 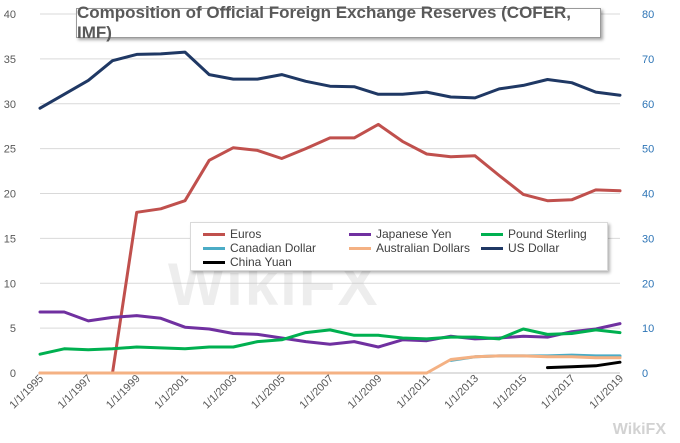 I want to click on x-tick-label: 1/1/2001, so click(x=171, y=392).